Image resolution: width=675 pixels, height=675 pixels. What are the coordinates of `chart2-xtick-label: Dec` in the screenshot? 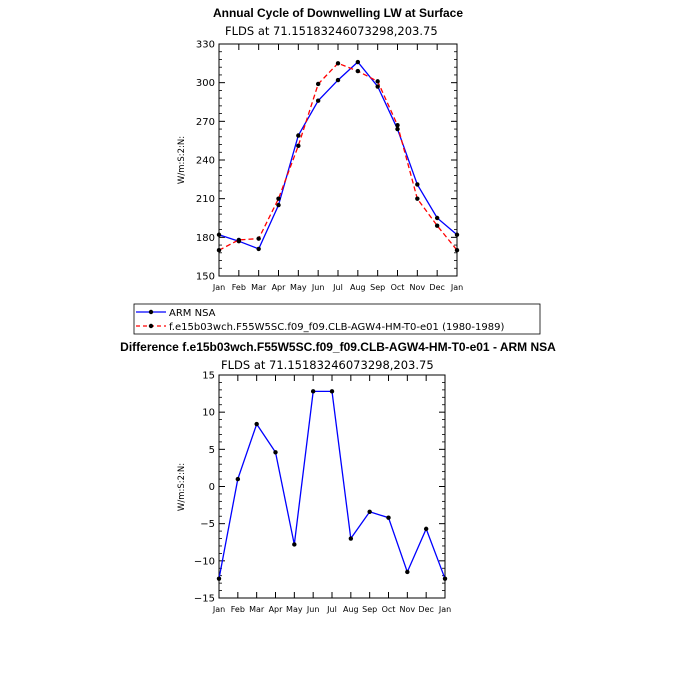 It's located at (425, 609).